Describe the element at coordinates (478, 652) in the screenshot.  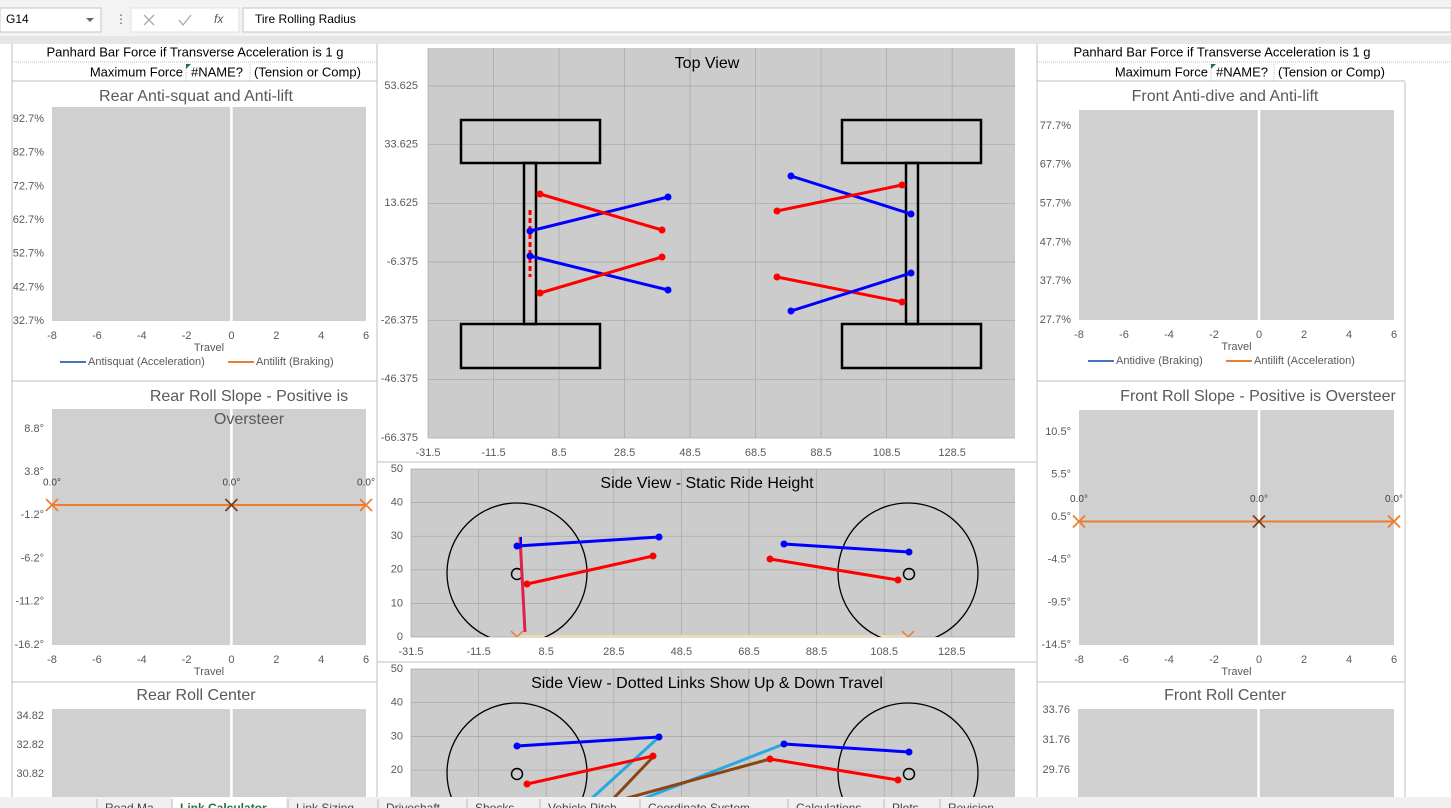
I see `x-tick-label: -11.5` at that location.